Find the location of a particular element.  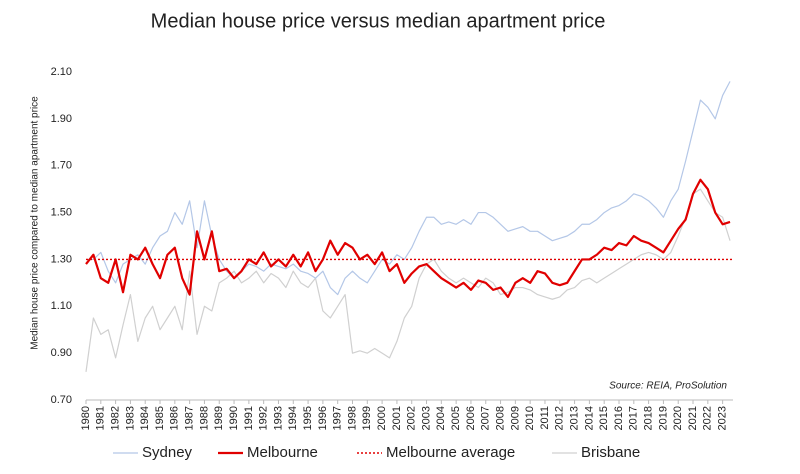

legend-label: Melbourne average is located at coordinates (450, 452).